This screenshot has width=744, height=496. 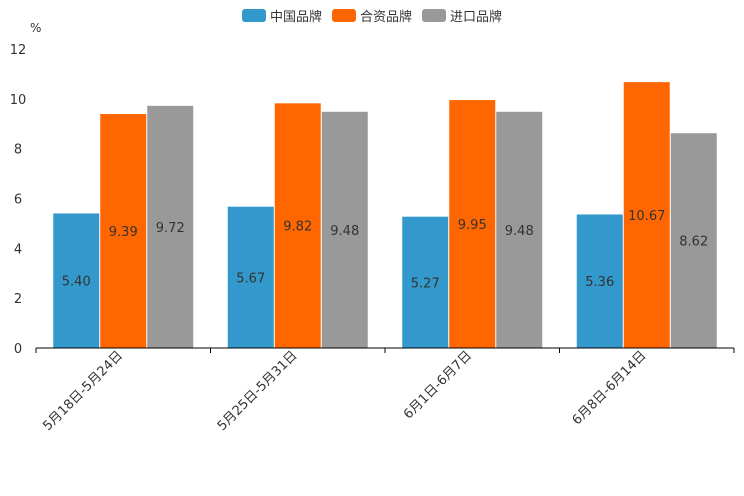 I want to click on chart-legend: 中国品牌 合资品牌 进口品牌, so click(x=372, y=15).